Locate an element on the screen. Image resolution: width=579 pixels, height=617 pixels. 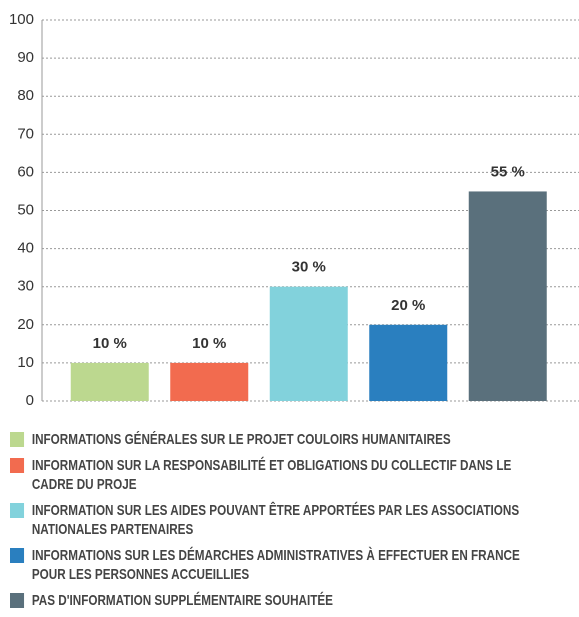
y-tick-label: 80 is located at coordinates (25, 95).